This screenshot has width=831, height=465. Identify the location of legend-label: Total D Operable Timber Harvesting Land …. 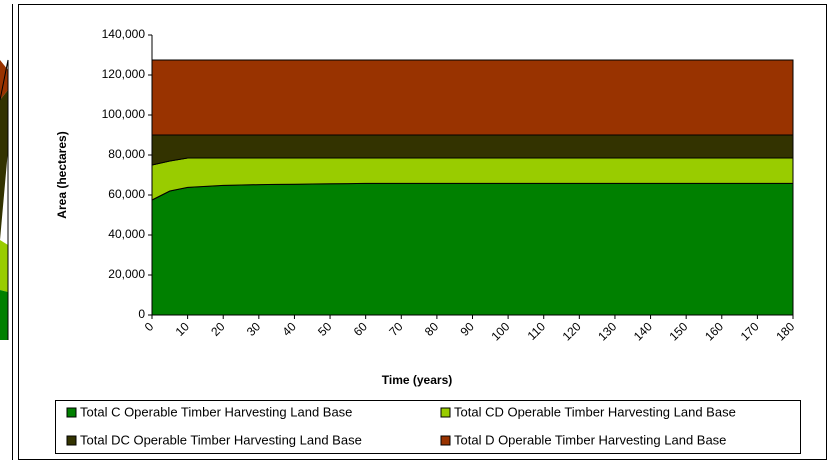
(590, 439).